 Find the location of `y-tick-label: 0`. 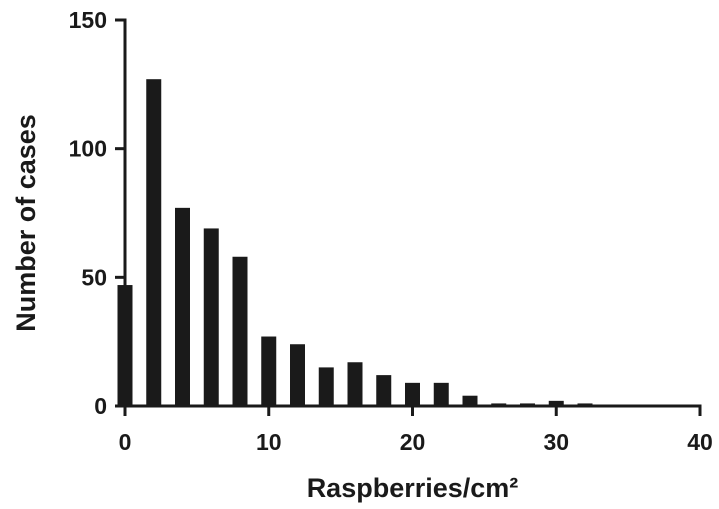

y-tick-label: 0 is located at coordinates (100, 406).